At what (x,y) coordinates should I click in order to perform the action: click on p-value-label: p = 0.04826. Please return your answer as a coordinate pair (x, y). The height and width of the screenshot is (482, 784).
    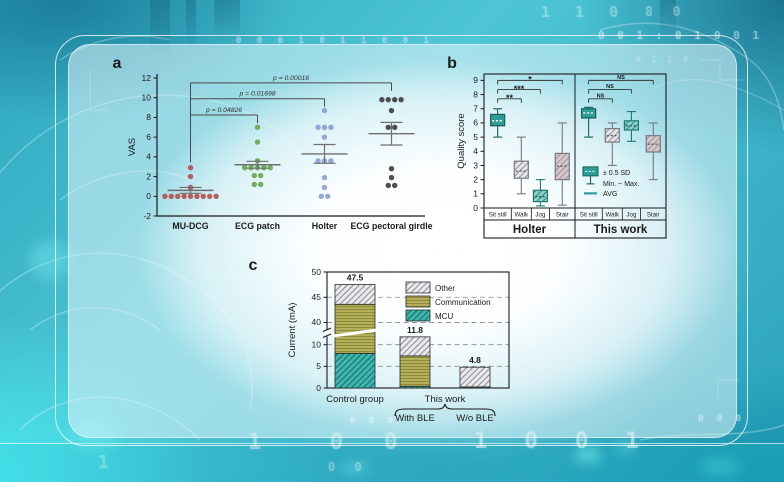
    Looking at the image, I should click on (223, 110).